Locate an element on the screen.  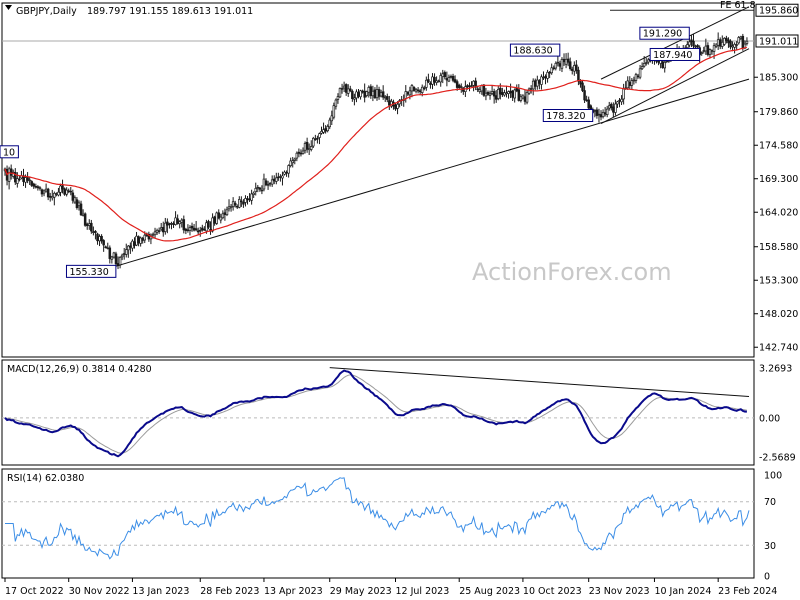
chevron-down-icon is located at coordinates (8, 7).